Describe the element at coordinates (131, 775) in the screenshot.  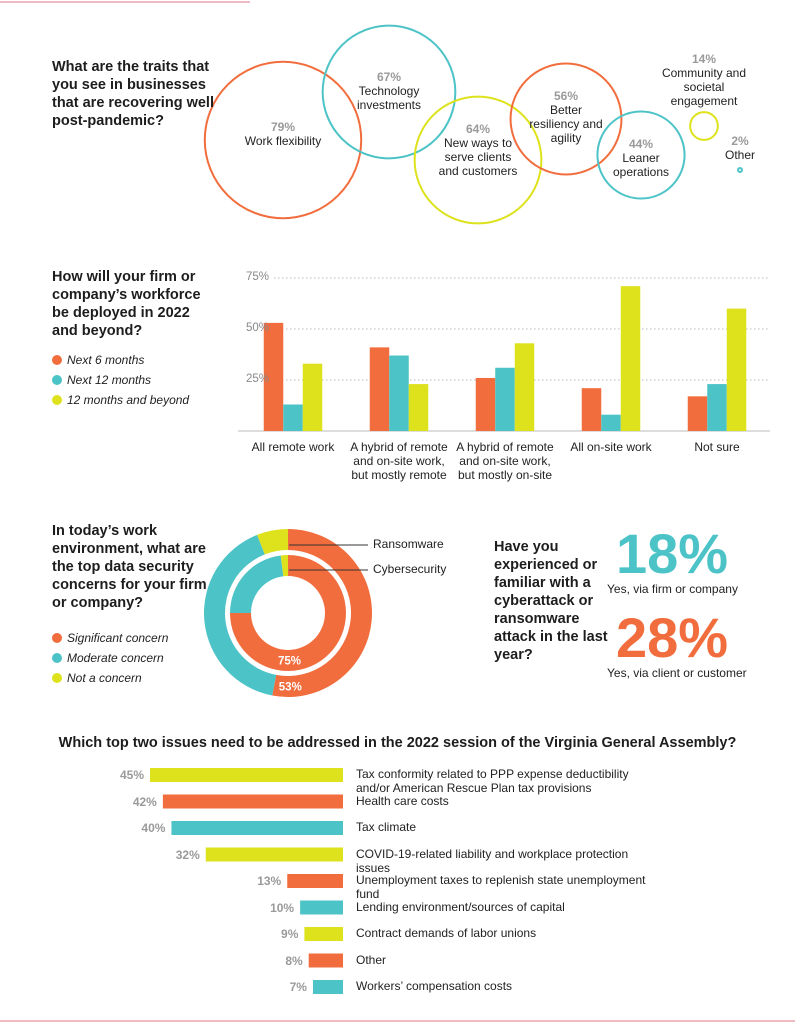
I see `value-label: 45%` at that location.